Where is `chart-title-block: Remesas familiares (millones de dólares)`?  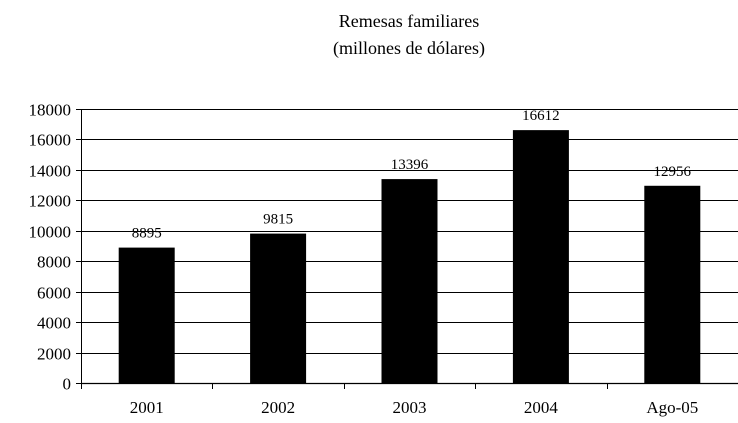 chart-title-block: Remesas familiares (millones de dólares) is located at coordinates (389, 35).